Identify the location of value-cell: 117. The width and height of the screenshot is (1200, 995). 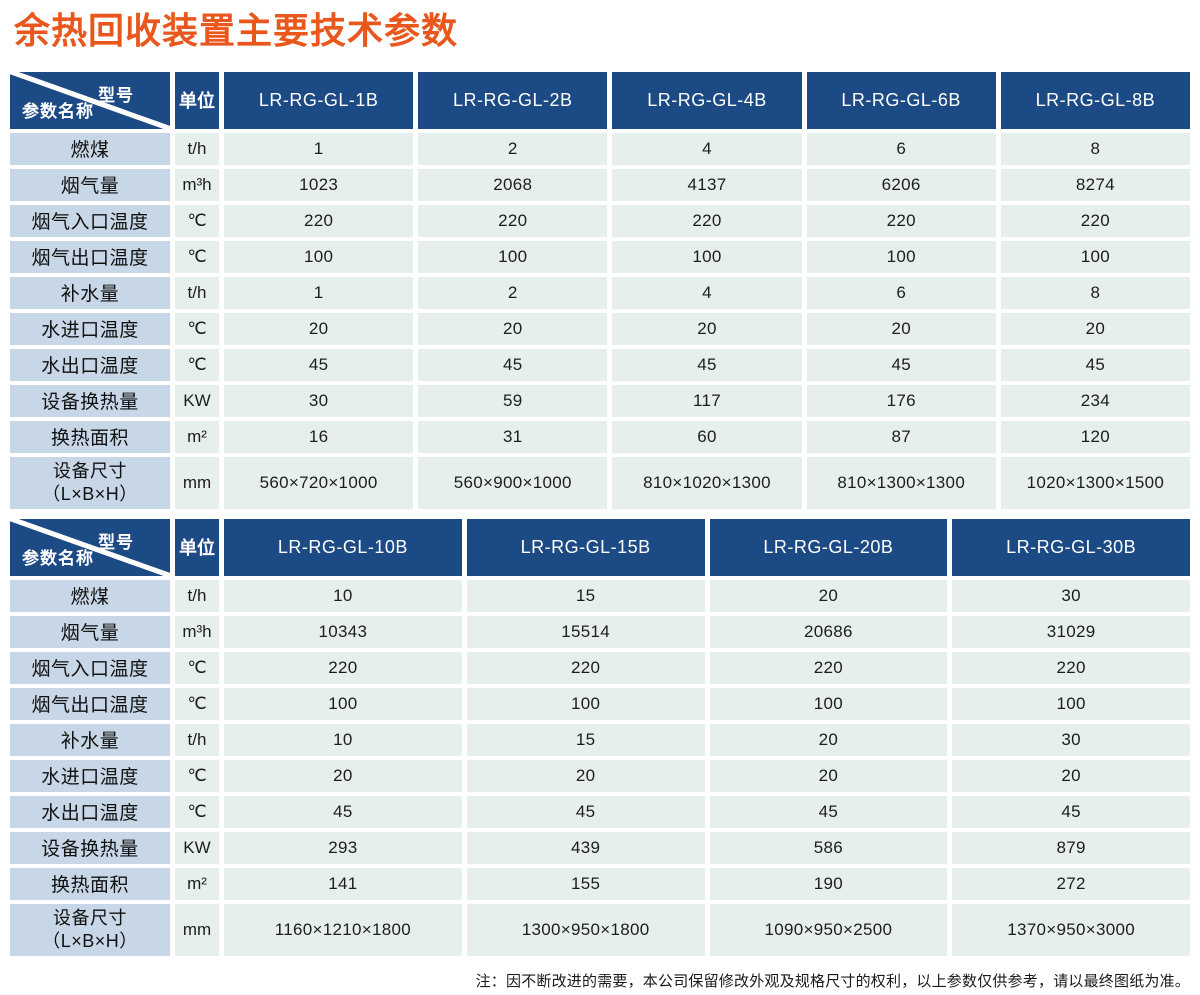
(707, 400).